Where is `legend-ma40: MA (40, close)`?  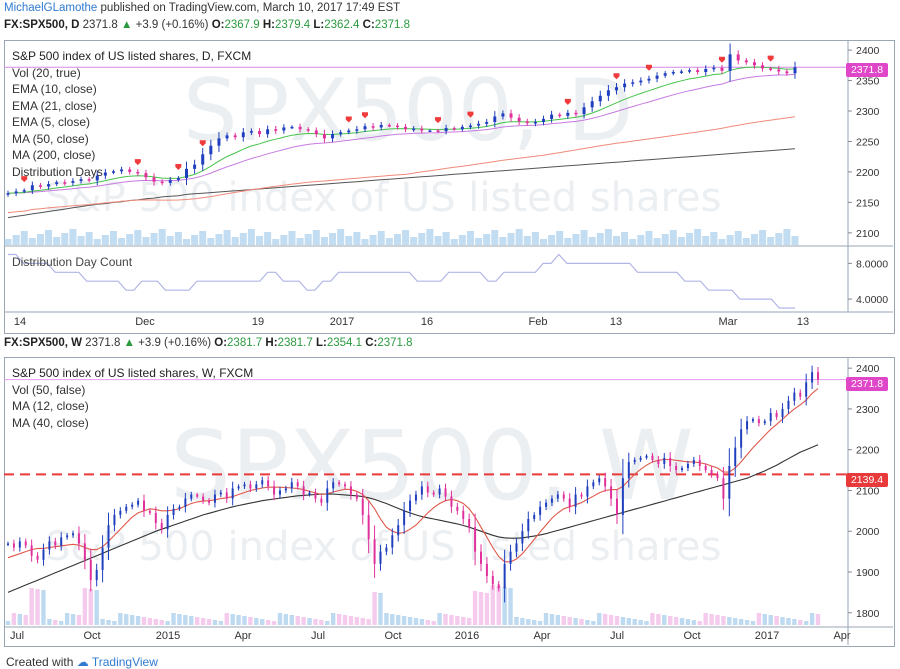 legend-ma40: MA (40, close) is located at coordinates (50, 422).